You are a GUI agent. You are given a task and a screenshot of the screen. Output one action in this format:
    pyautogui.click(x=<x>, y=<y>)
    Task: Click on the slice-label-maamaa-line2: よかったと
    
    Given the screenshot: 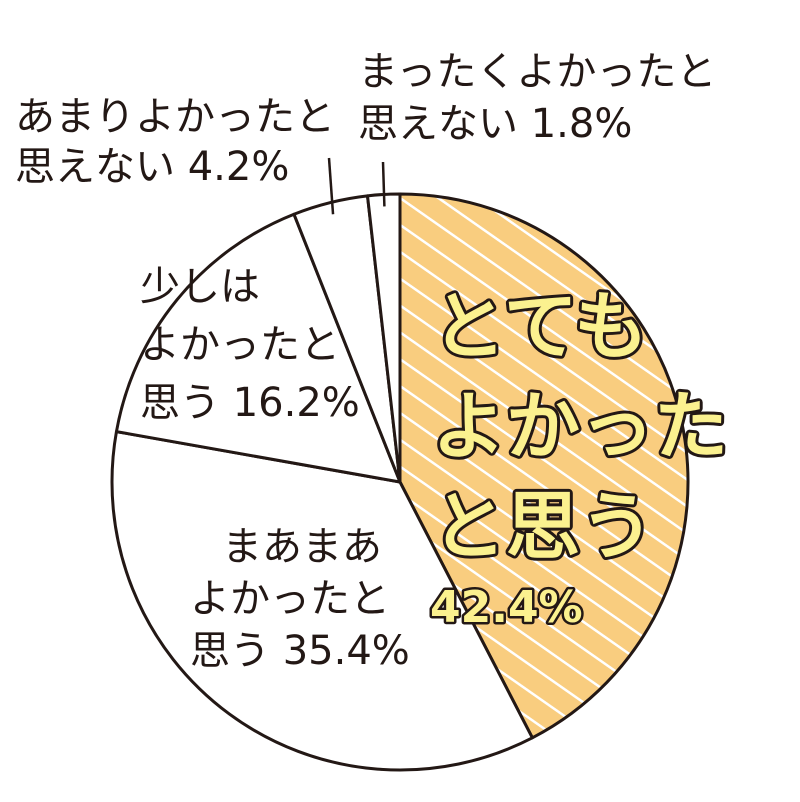 What is the action you would take?
    pyautogui.click(x=290, y=599)
    